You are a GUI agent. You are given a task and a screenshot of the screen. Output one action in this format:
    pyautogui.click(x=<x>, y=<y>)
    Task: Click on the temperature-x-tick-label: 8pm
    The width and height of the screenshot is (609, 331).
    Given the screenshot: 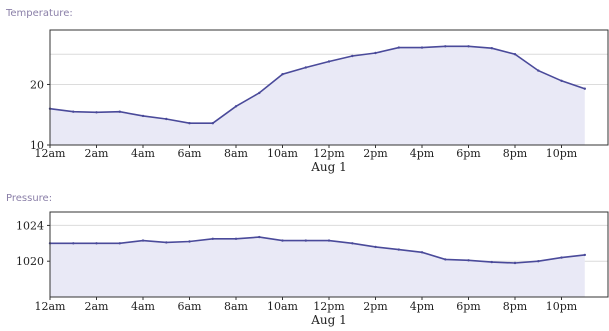 What is the action you would take?
    pyautogui.click(x=515, y=153)
    